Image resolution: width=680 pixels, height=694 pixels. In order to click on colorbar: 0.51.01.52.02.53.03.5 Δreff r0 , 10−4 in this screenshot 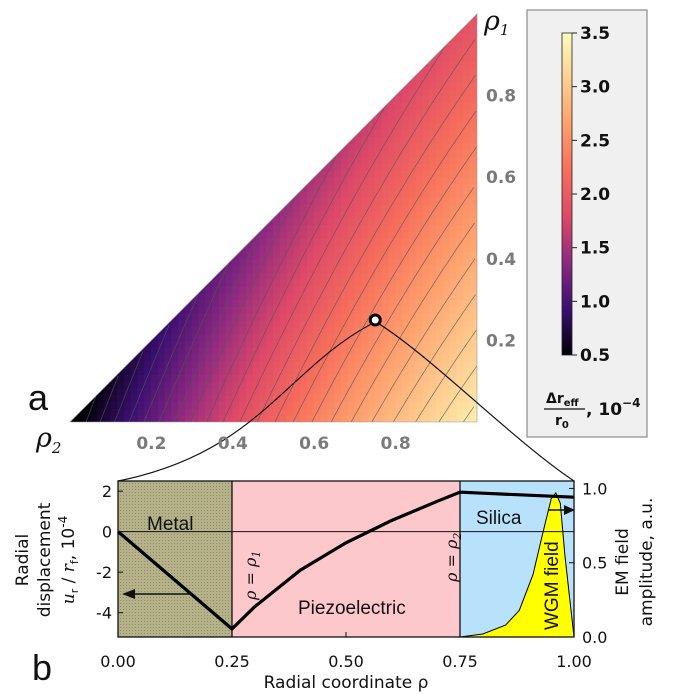, I will do `click(587, 223)`.